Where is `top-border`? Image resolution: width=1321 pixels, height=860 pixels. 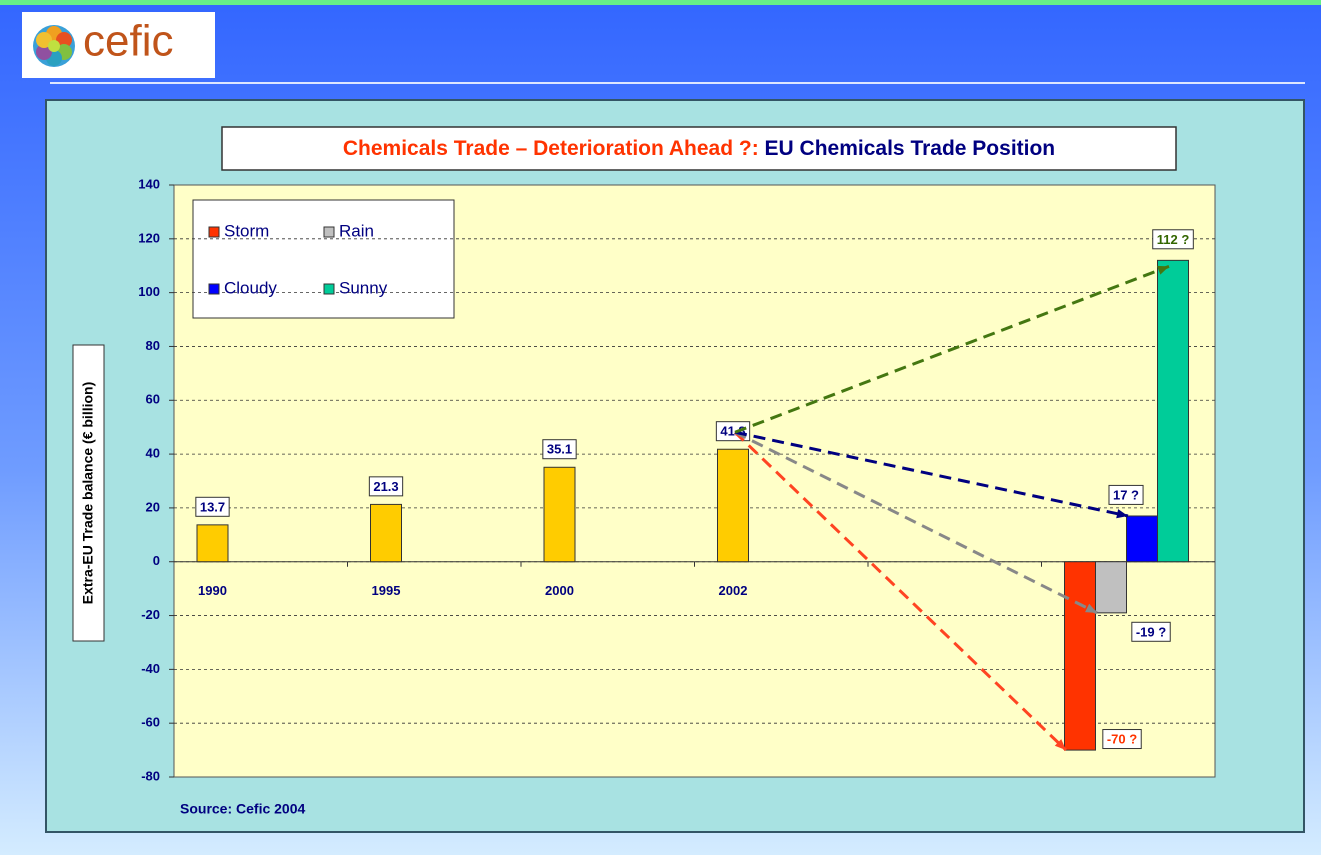
top-border is located at coordinates (660, 2).